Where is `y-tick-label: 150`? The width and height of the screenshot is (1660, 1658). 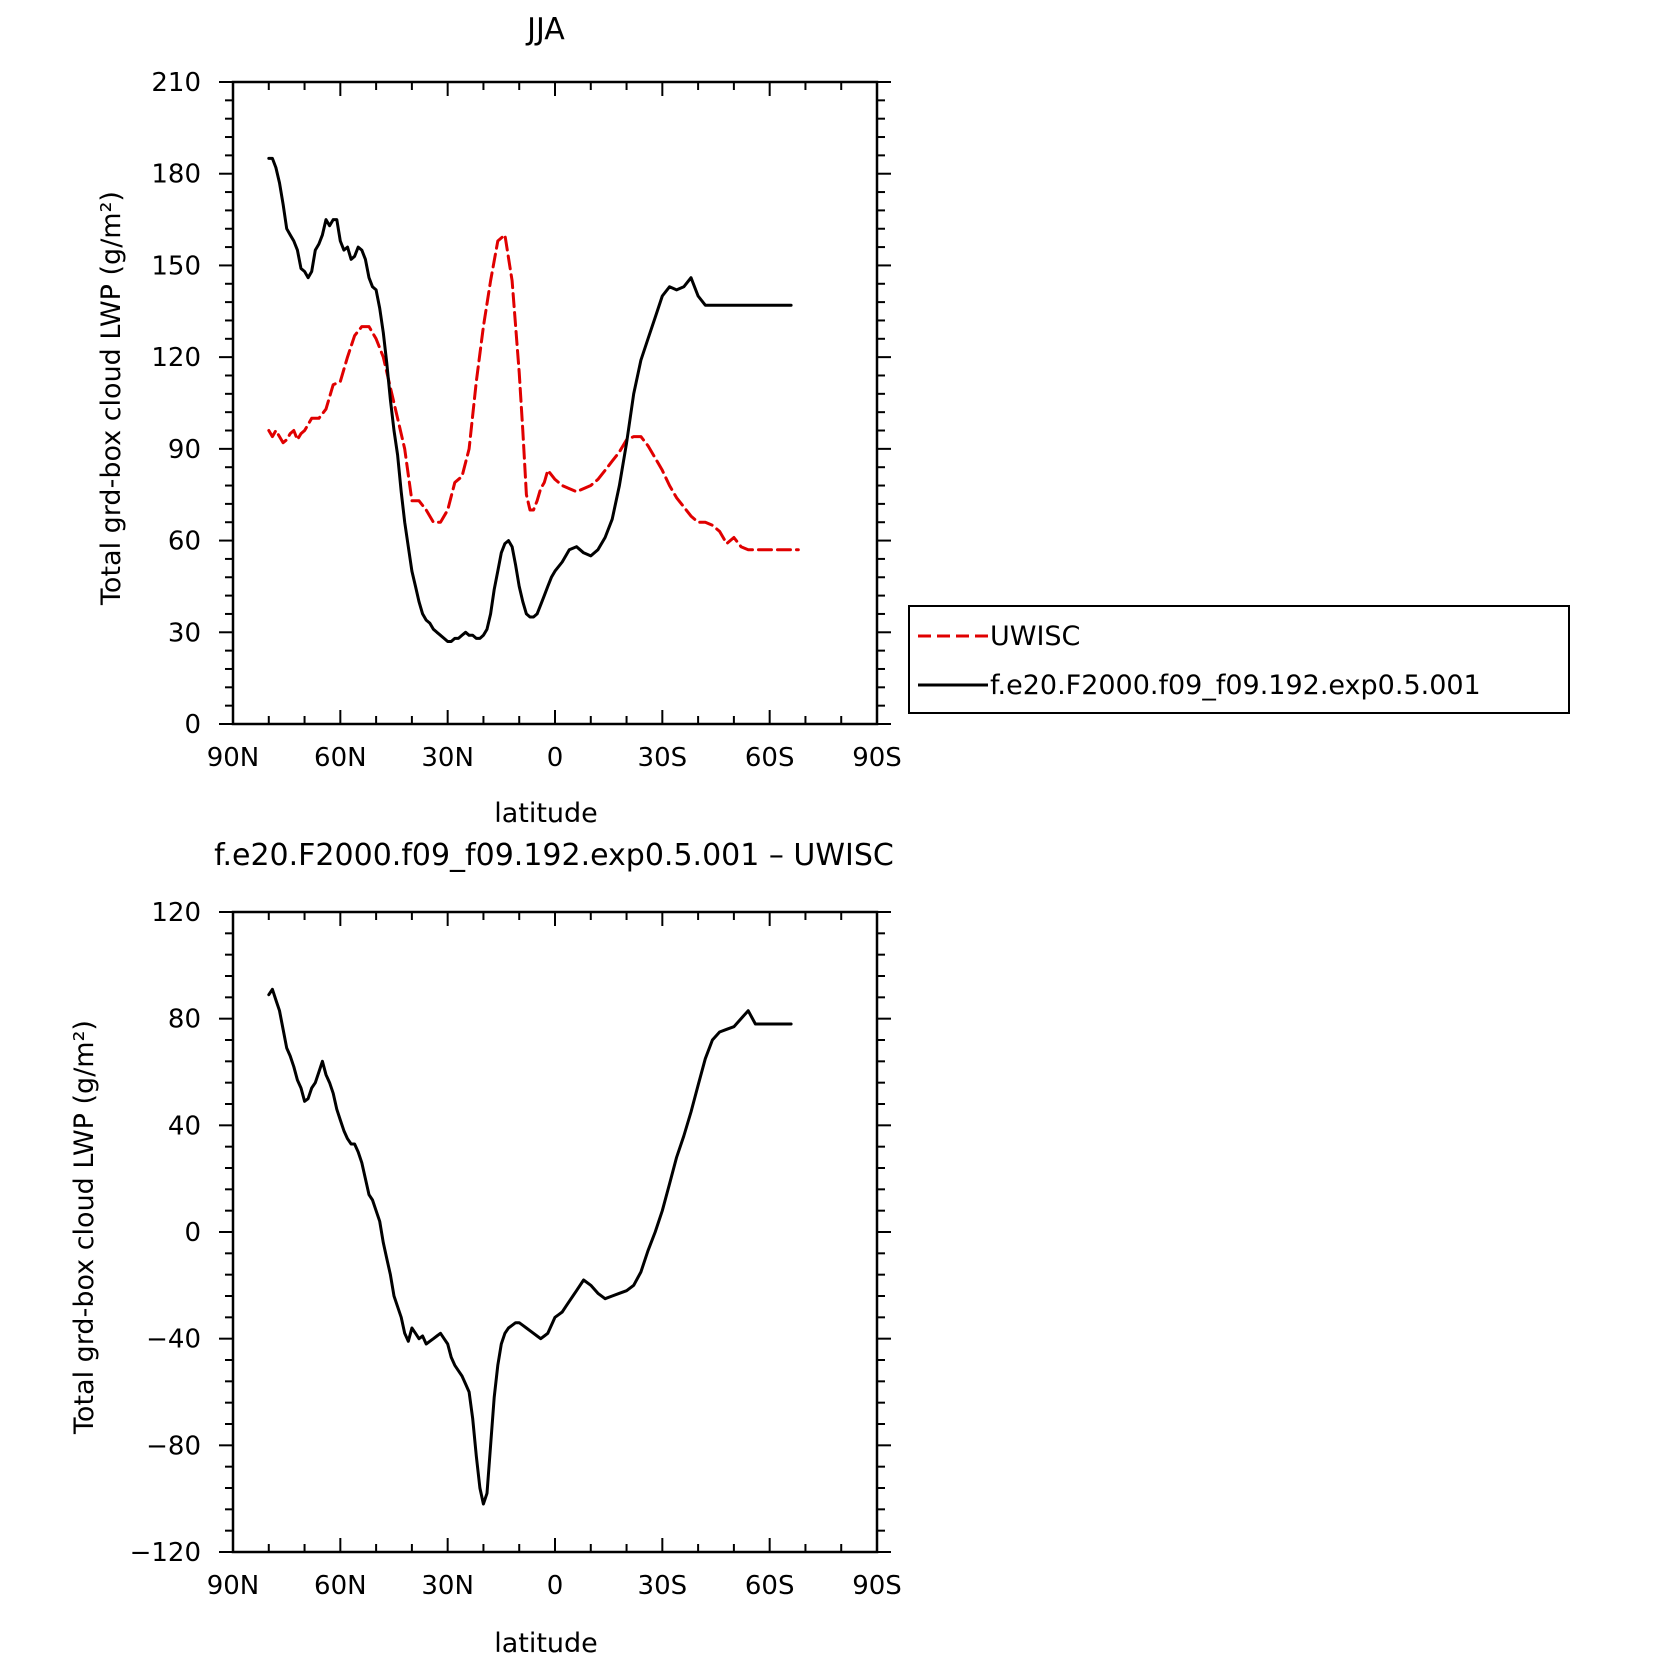 y-tick-label: 150 is located at coordinates (176, 266).